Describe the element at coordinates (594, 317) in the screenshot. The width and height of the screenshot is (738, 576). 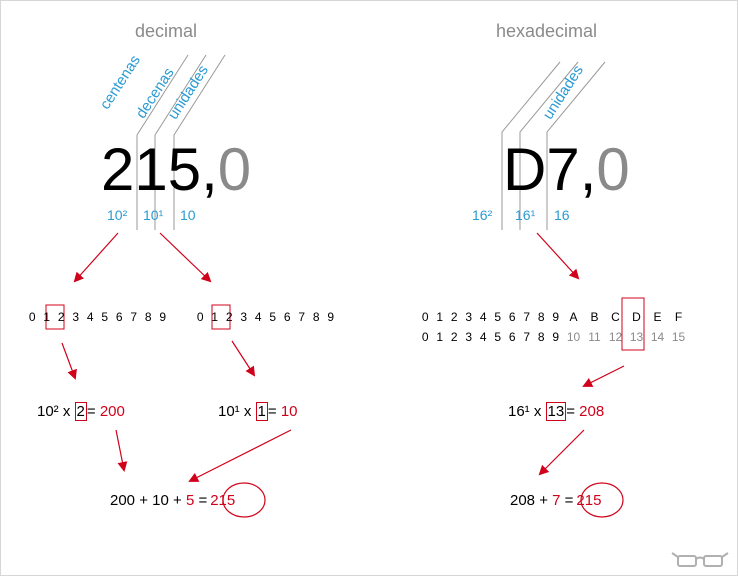
I see `digit-cell: B` at that location.